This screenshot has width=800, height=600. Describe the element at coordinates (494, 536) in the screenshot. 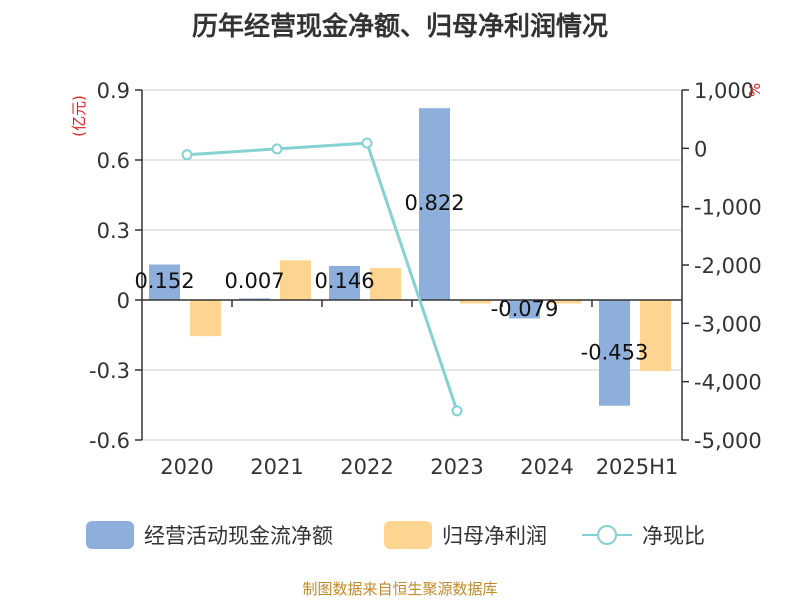

I see `legend-label-net-profit: 归母净利润` at that location.